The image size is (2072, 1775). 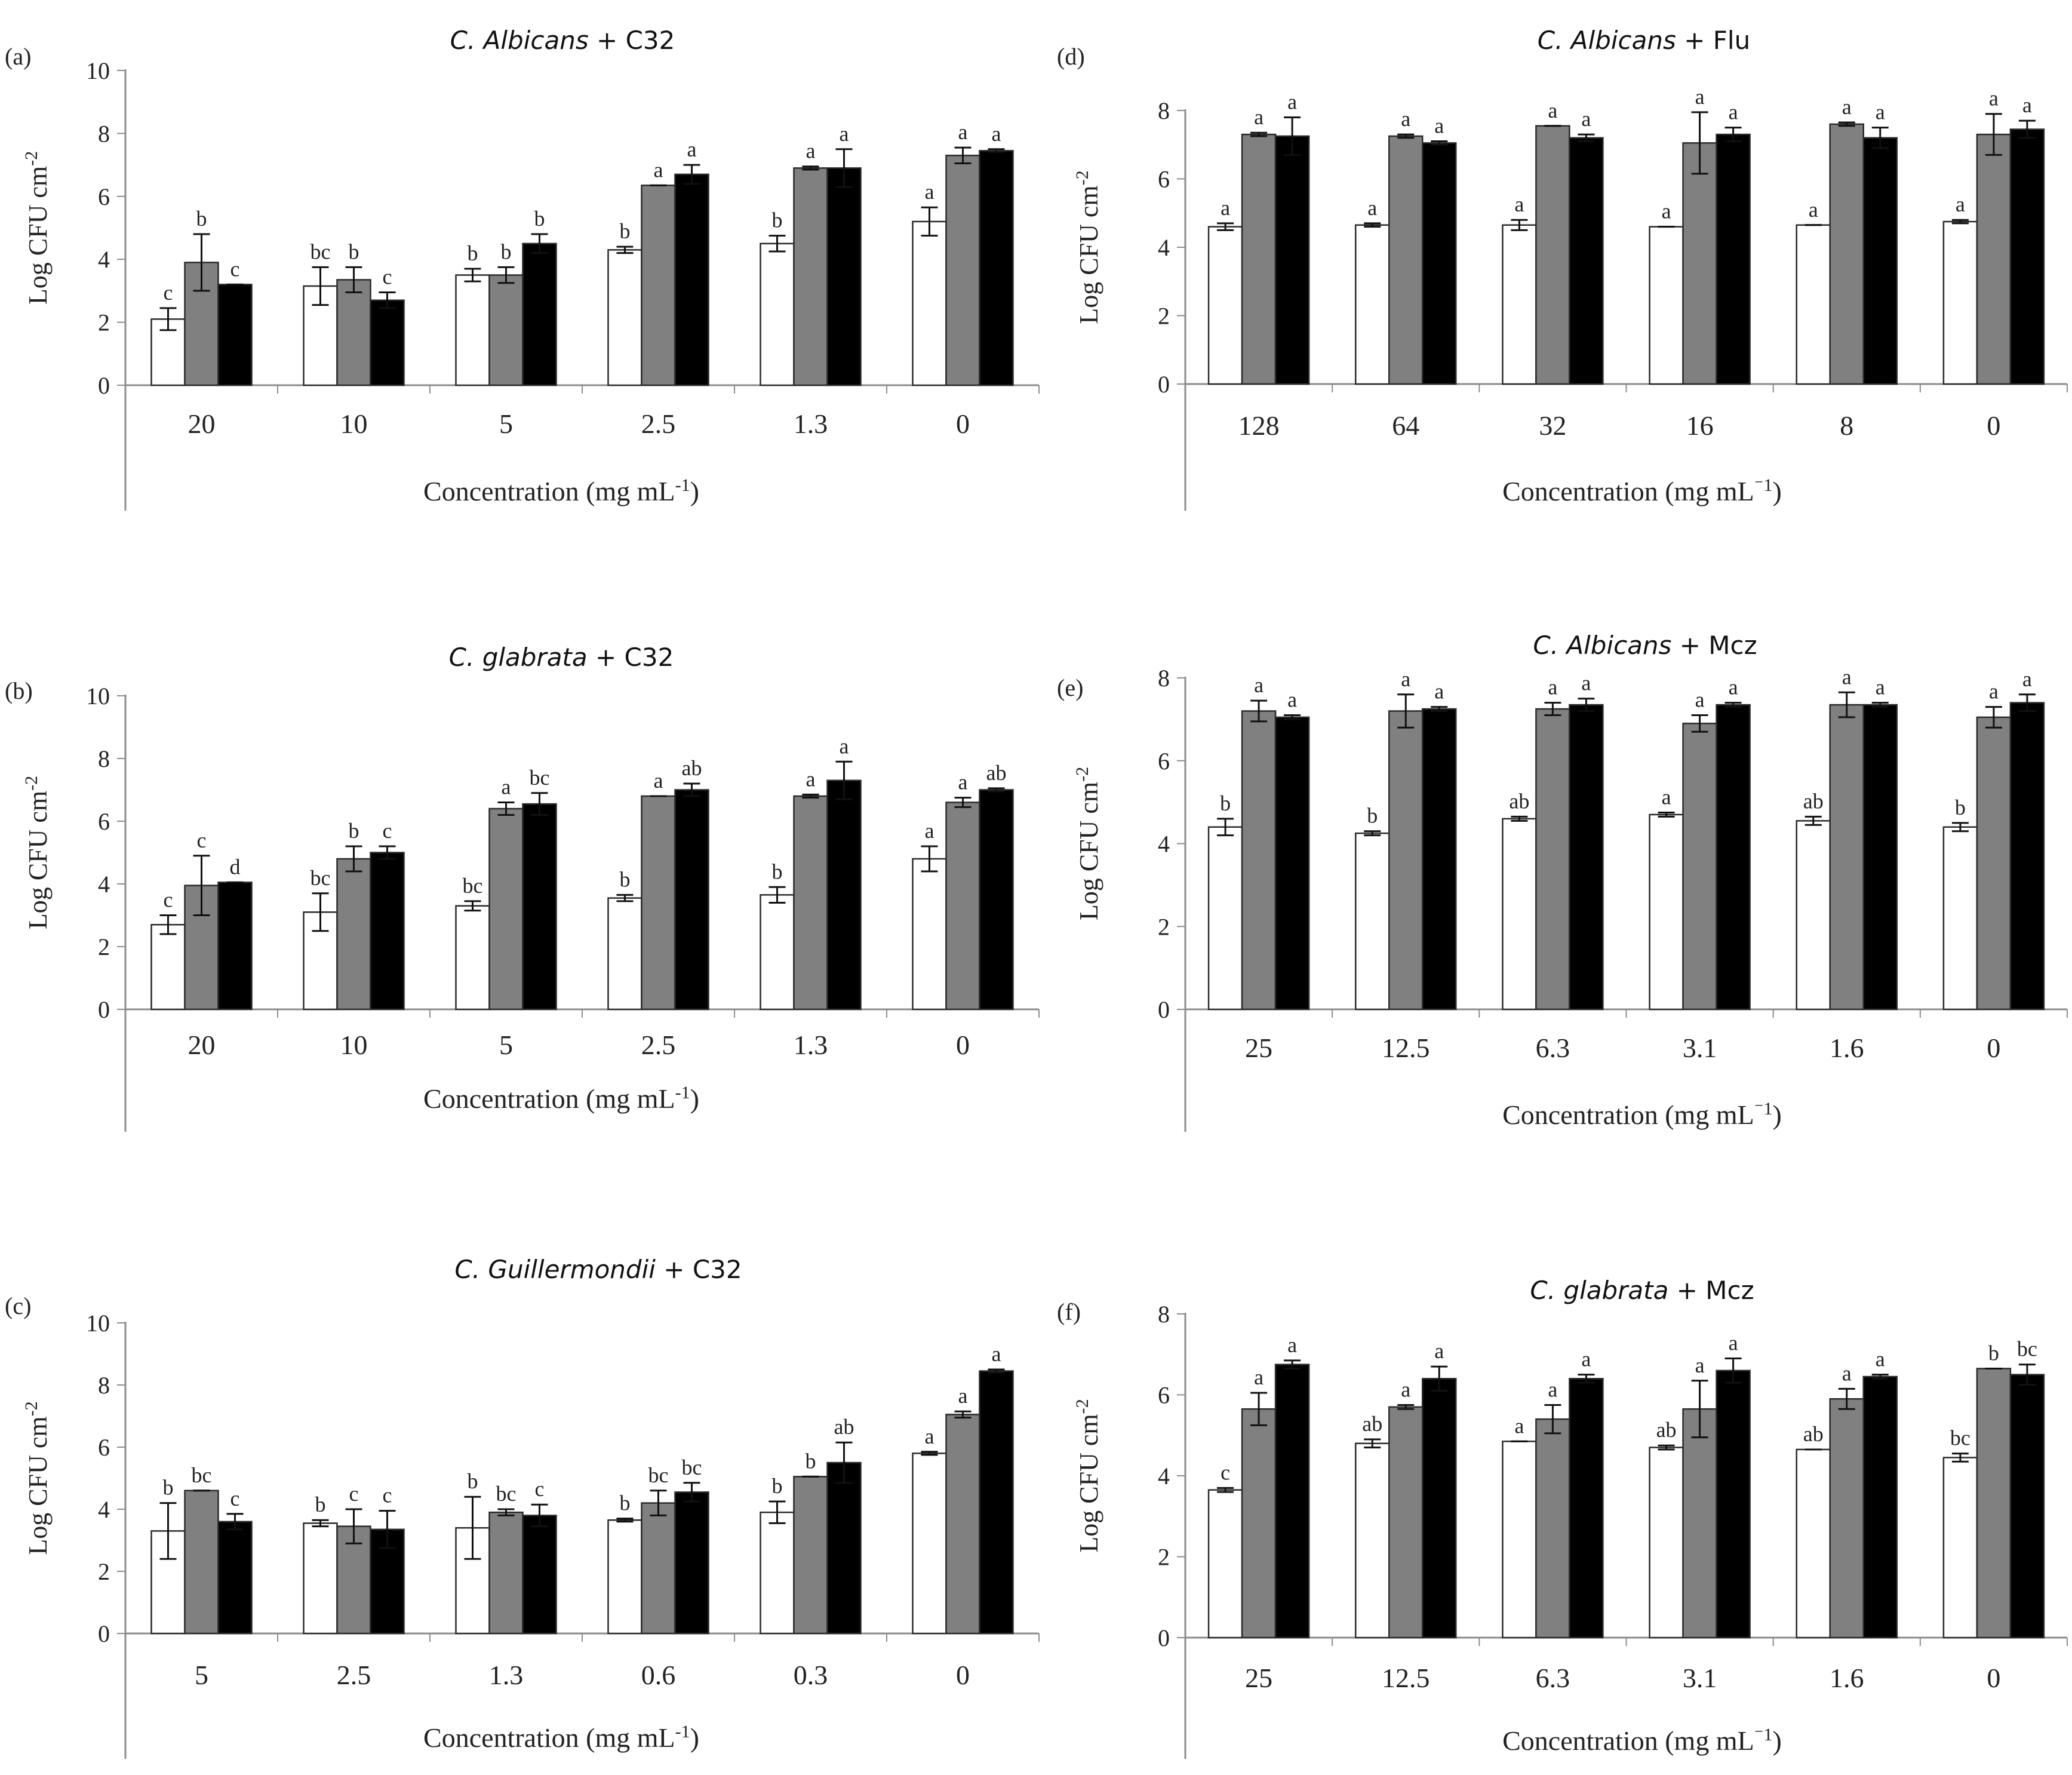 What do you see at coordinates (518, 657) in the screenshot?
I see `chart-title-species: C. glabrata` at bounding box center [518, 657].